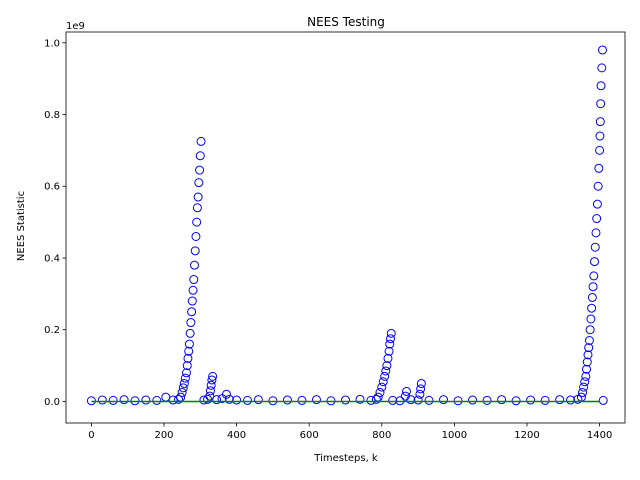 The height and width of the screenshot is (480, 640). I want to click on x-tick-label: 600, so click(309, 435).